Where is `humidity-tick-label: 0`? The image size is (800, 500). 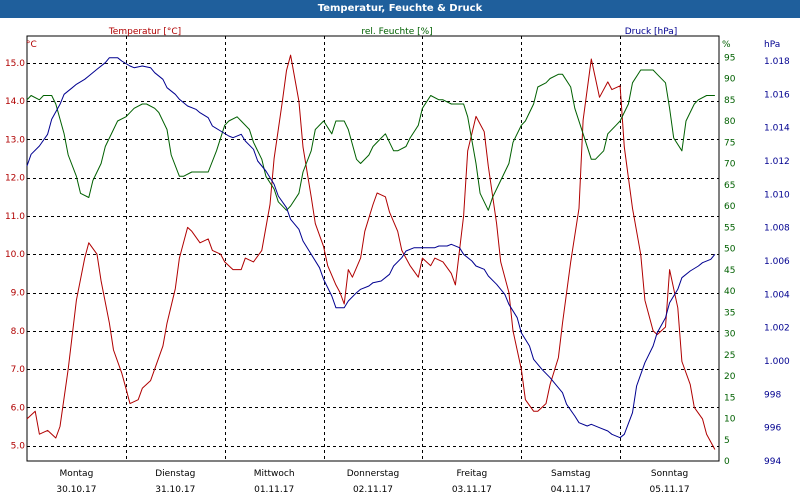
humidity-tick-label: 0 is located at coordinates (727, 462).